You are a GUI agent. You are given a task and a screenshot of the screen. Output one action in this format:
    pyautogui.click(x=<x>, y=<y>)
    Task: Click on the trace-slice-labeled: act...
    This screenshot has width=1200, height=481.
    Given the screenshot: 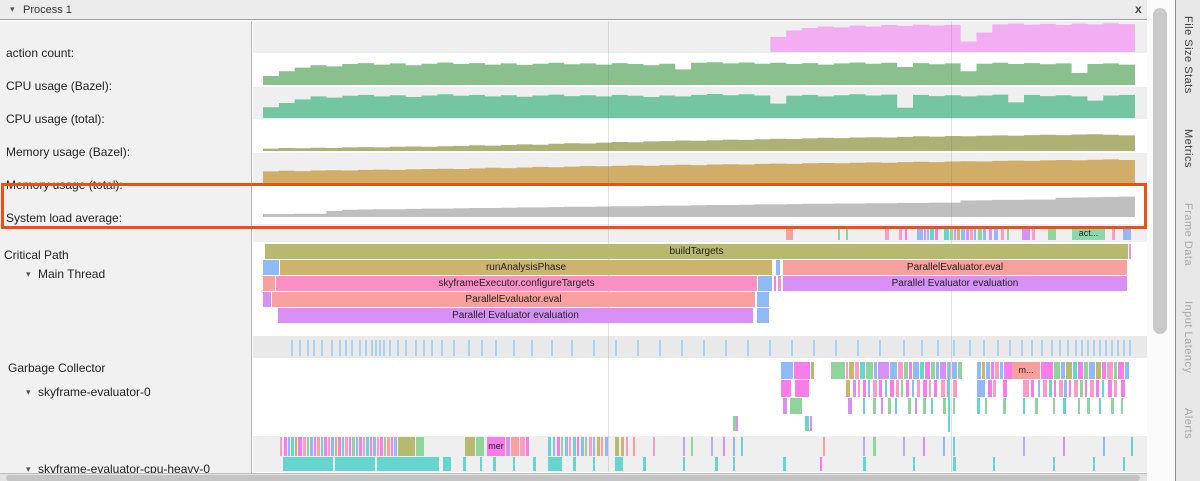 What is the action you would take?
    pyautogui.click(x=1088, y=233)
    